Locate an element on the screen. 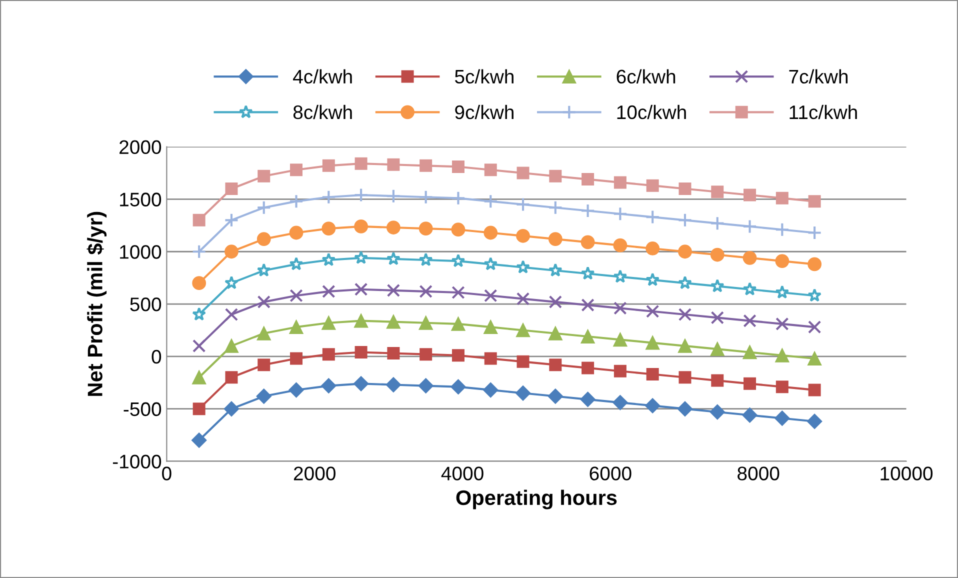  x-tick-label: 8000 is located at coordinates (759, 473).